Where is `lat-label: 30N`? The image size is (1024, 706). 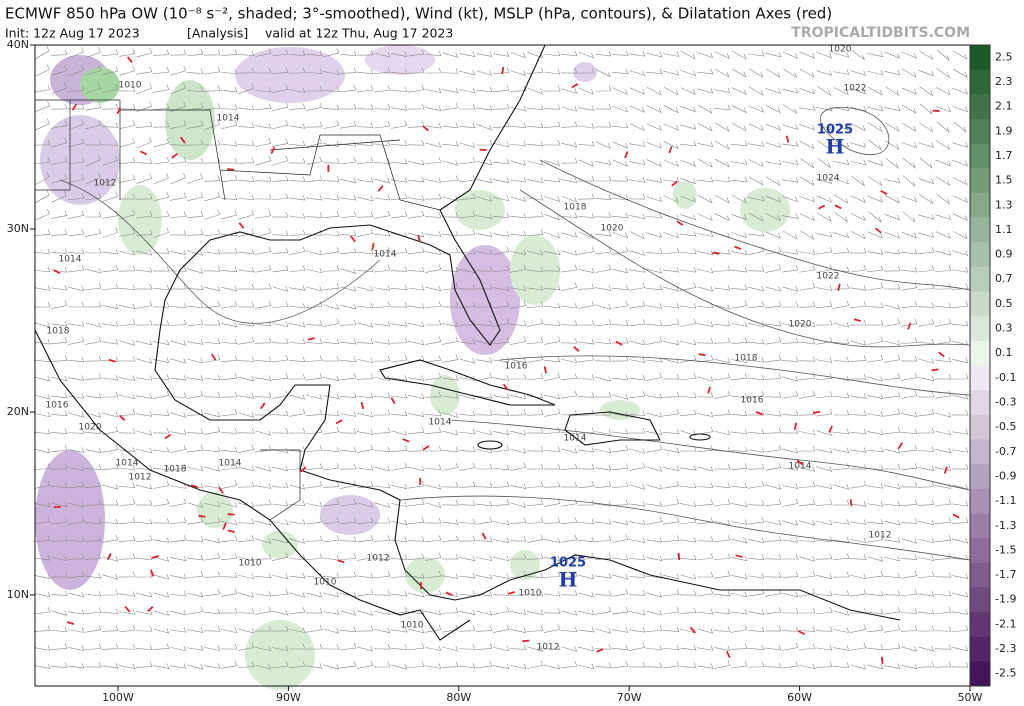
lat-label: 30N is located at coordinates (18, 228).